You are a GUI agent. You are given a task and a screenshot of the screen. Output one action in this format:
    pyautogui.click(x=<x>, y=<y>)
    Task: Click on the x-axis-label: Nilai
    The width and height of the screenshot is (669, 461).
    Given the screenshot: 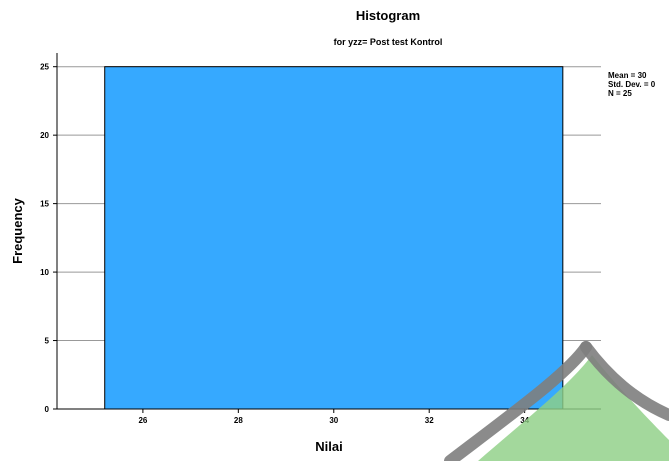 What is the action you would take?
    pyautogui.click(x=328, y=446)
    